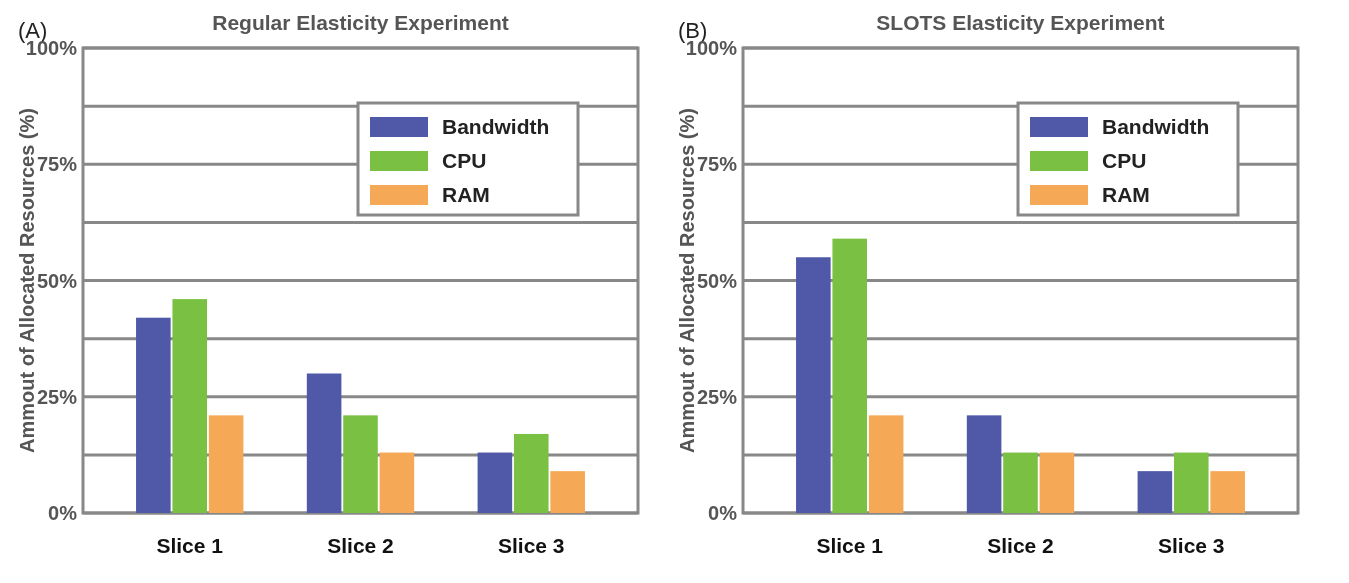 Image resolution: width=1349 pixels, height=583 pixels. Describe the element at coordinates (1020, 22) in the screenshot. I see `chart-title: SLOTS Elasticity Experiment` at that location.